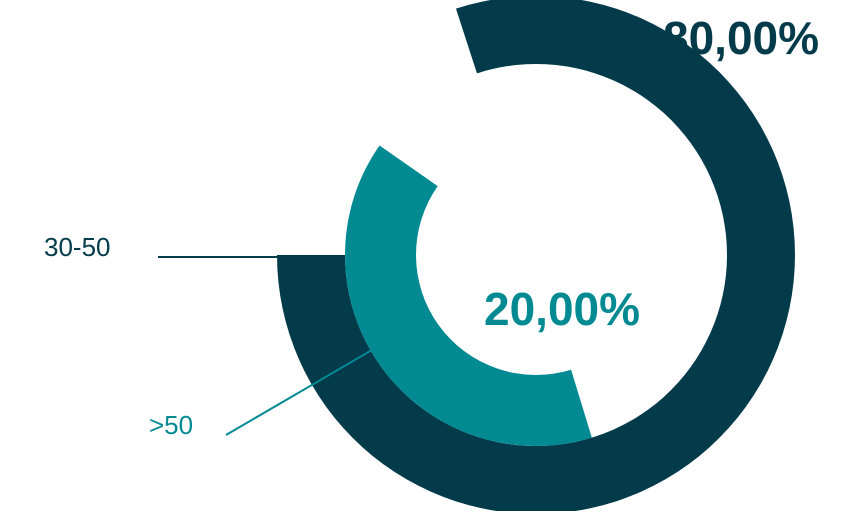 The height and width of the screenshot is (516, 861). What do you see at coordinates (77, 247) in the screenshot?
I see `category-label-outer: 30-50` at bounding box center [77, 247].